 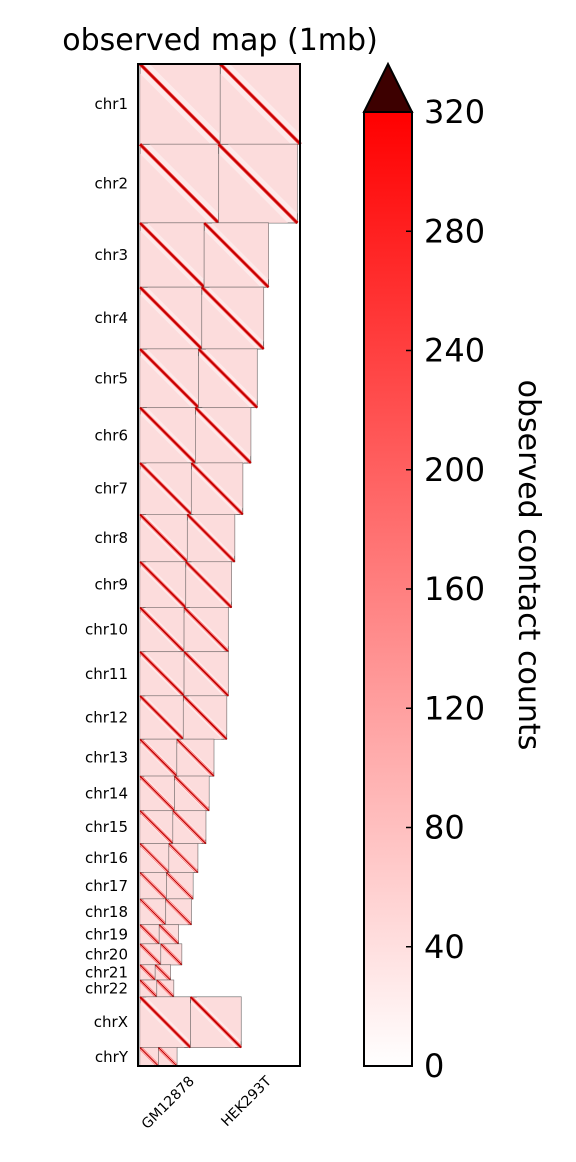 What do you see at coordinates (106, 858) in the screenshot?
I see `chromosome-label: chr16` at bounding box center [106, 858].